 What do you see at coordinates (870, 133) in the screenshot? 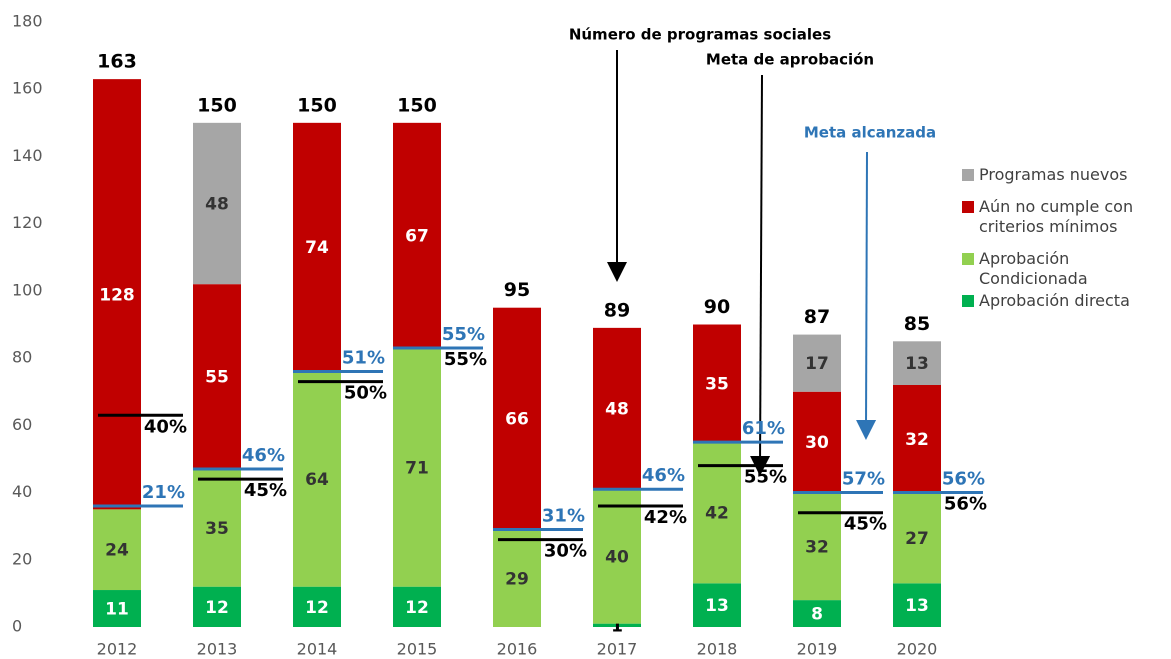
I see `annotation: Meta alcanzada` at bounding box center [870, 133].